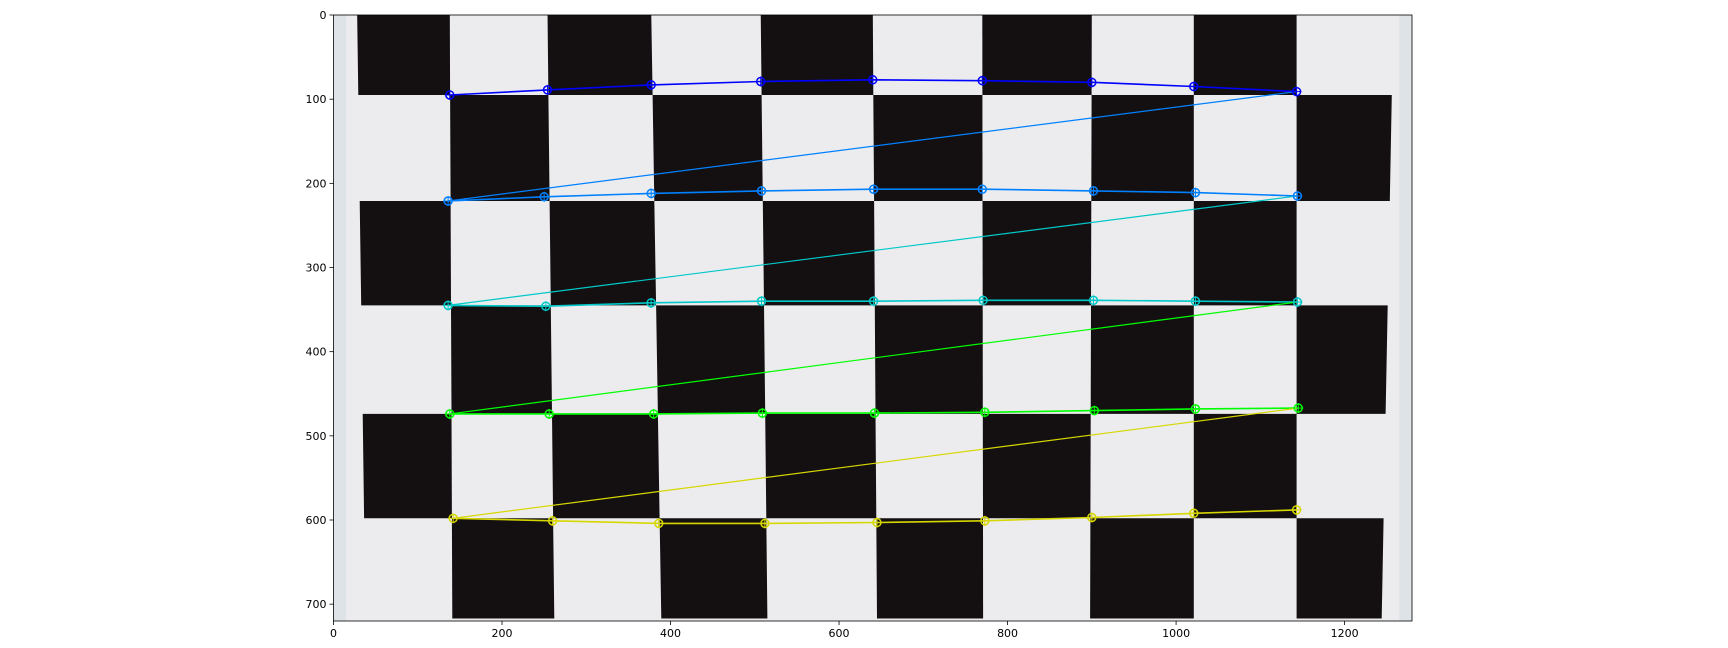 The width and height of the screenshot is (1728, 648). I want to click on y-tick-label: 300, so click(316, 268).